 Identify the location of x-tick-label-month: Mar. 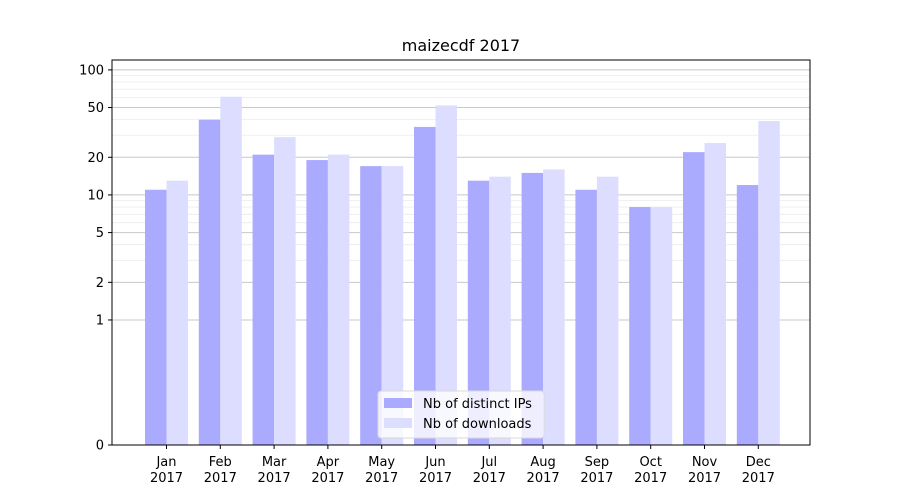
(274, 462).